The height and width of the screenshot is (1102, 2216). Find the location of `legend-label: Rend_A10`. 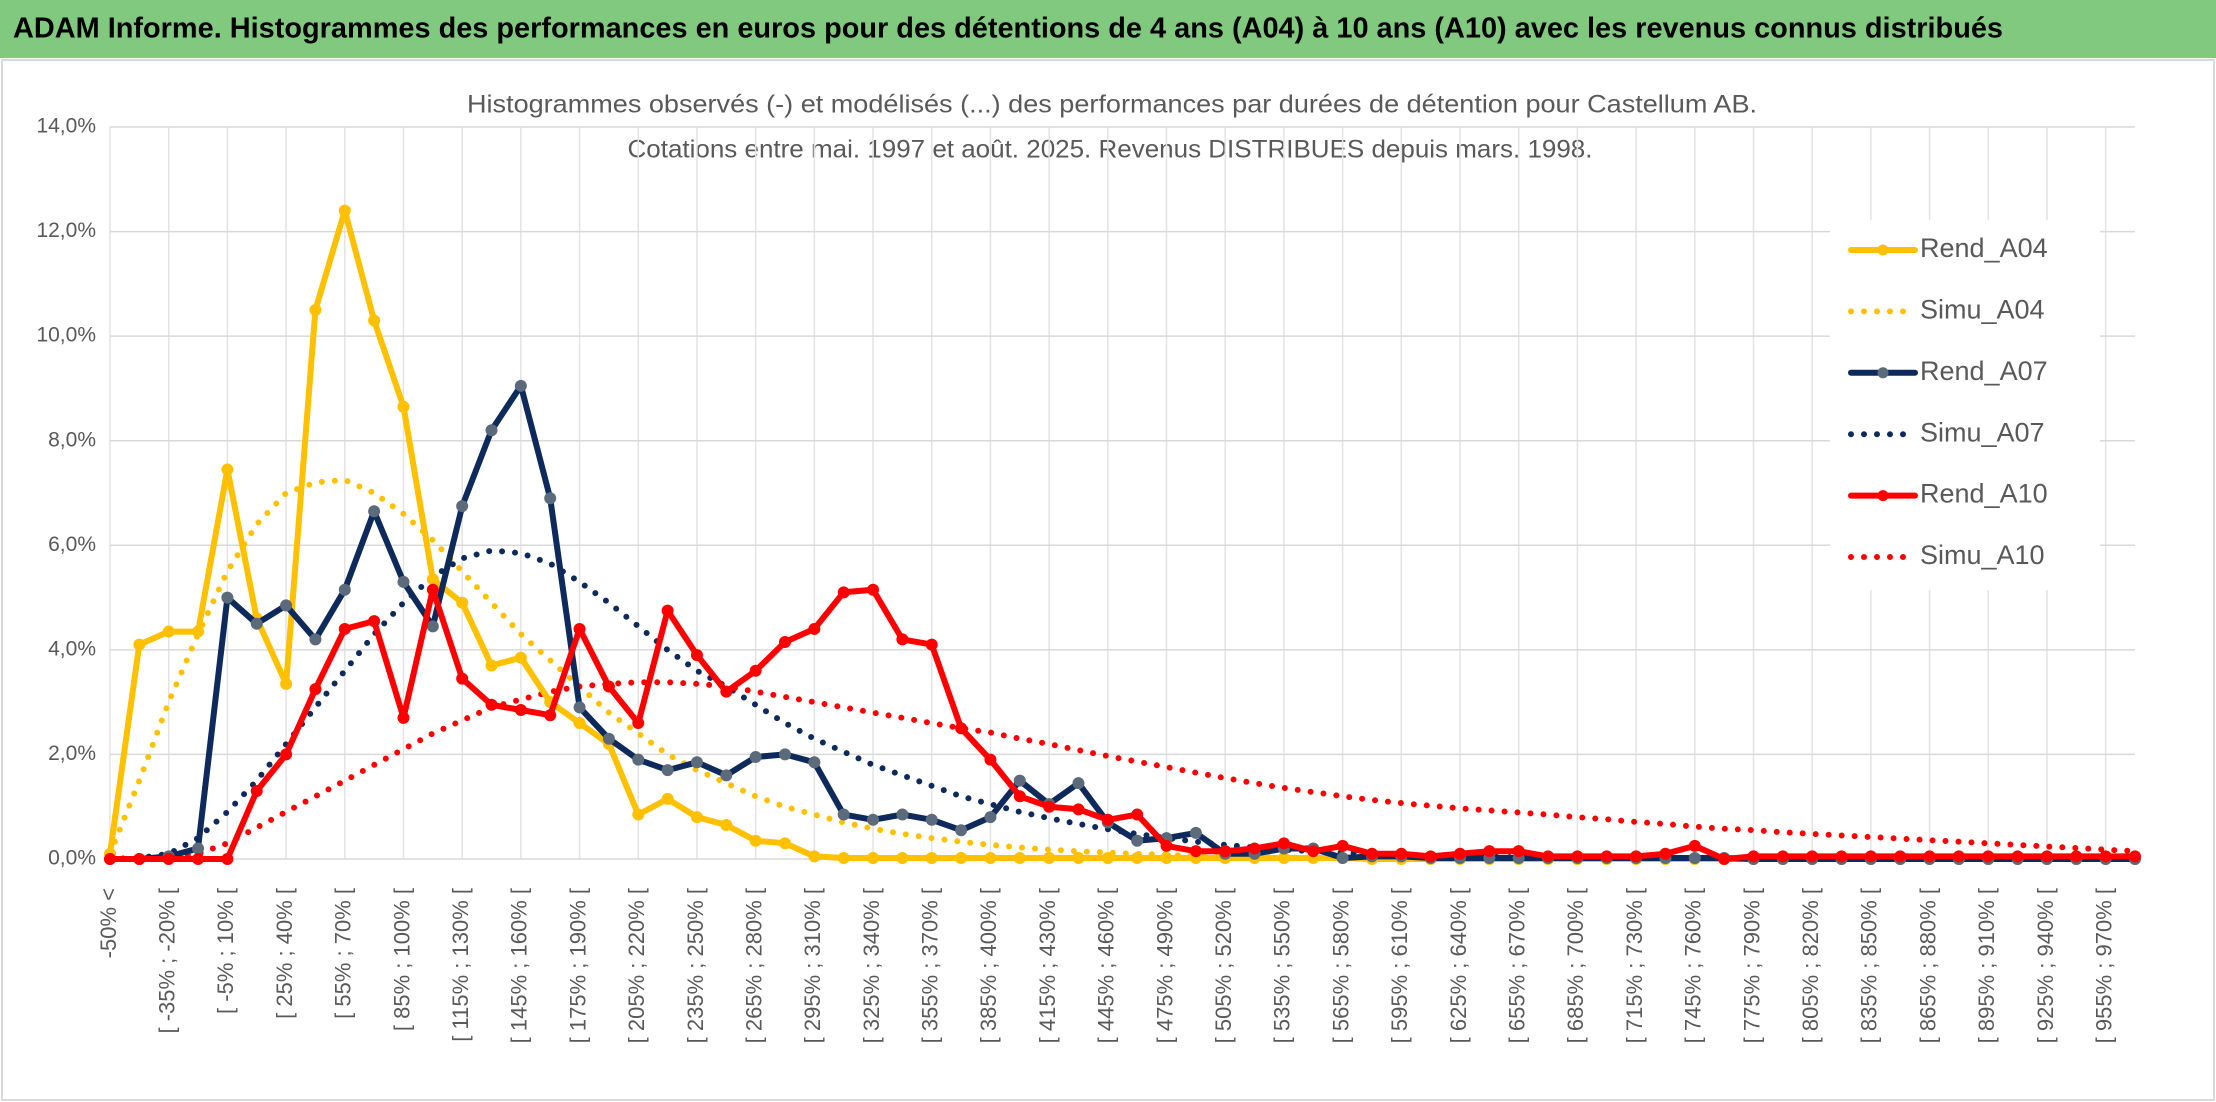

legend-label: Rend_A10 is located at coordinates (1984, 494).